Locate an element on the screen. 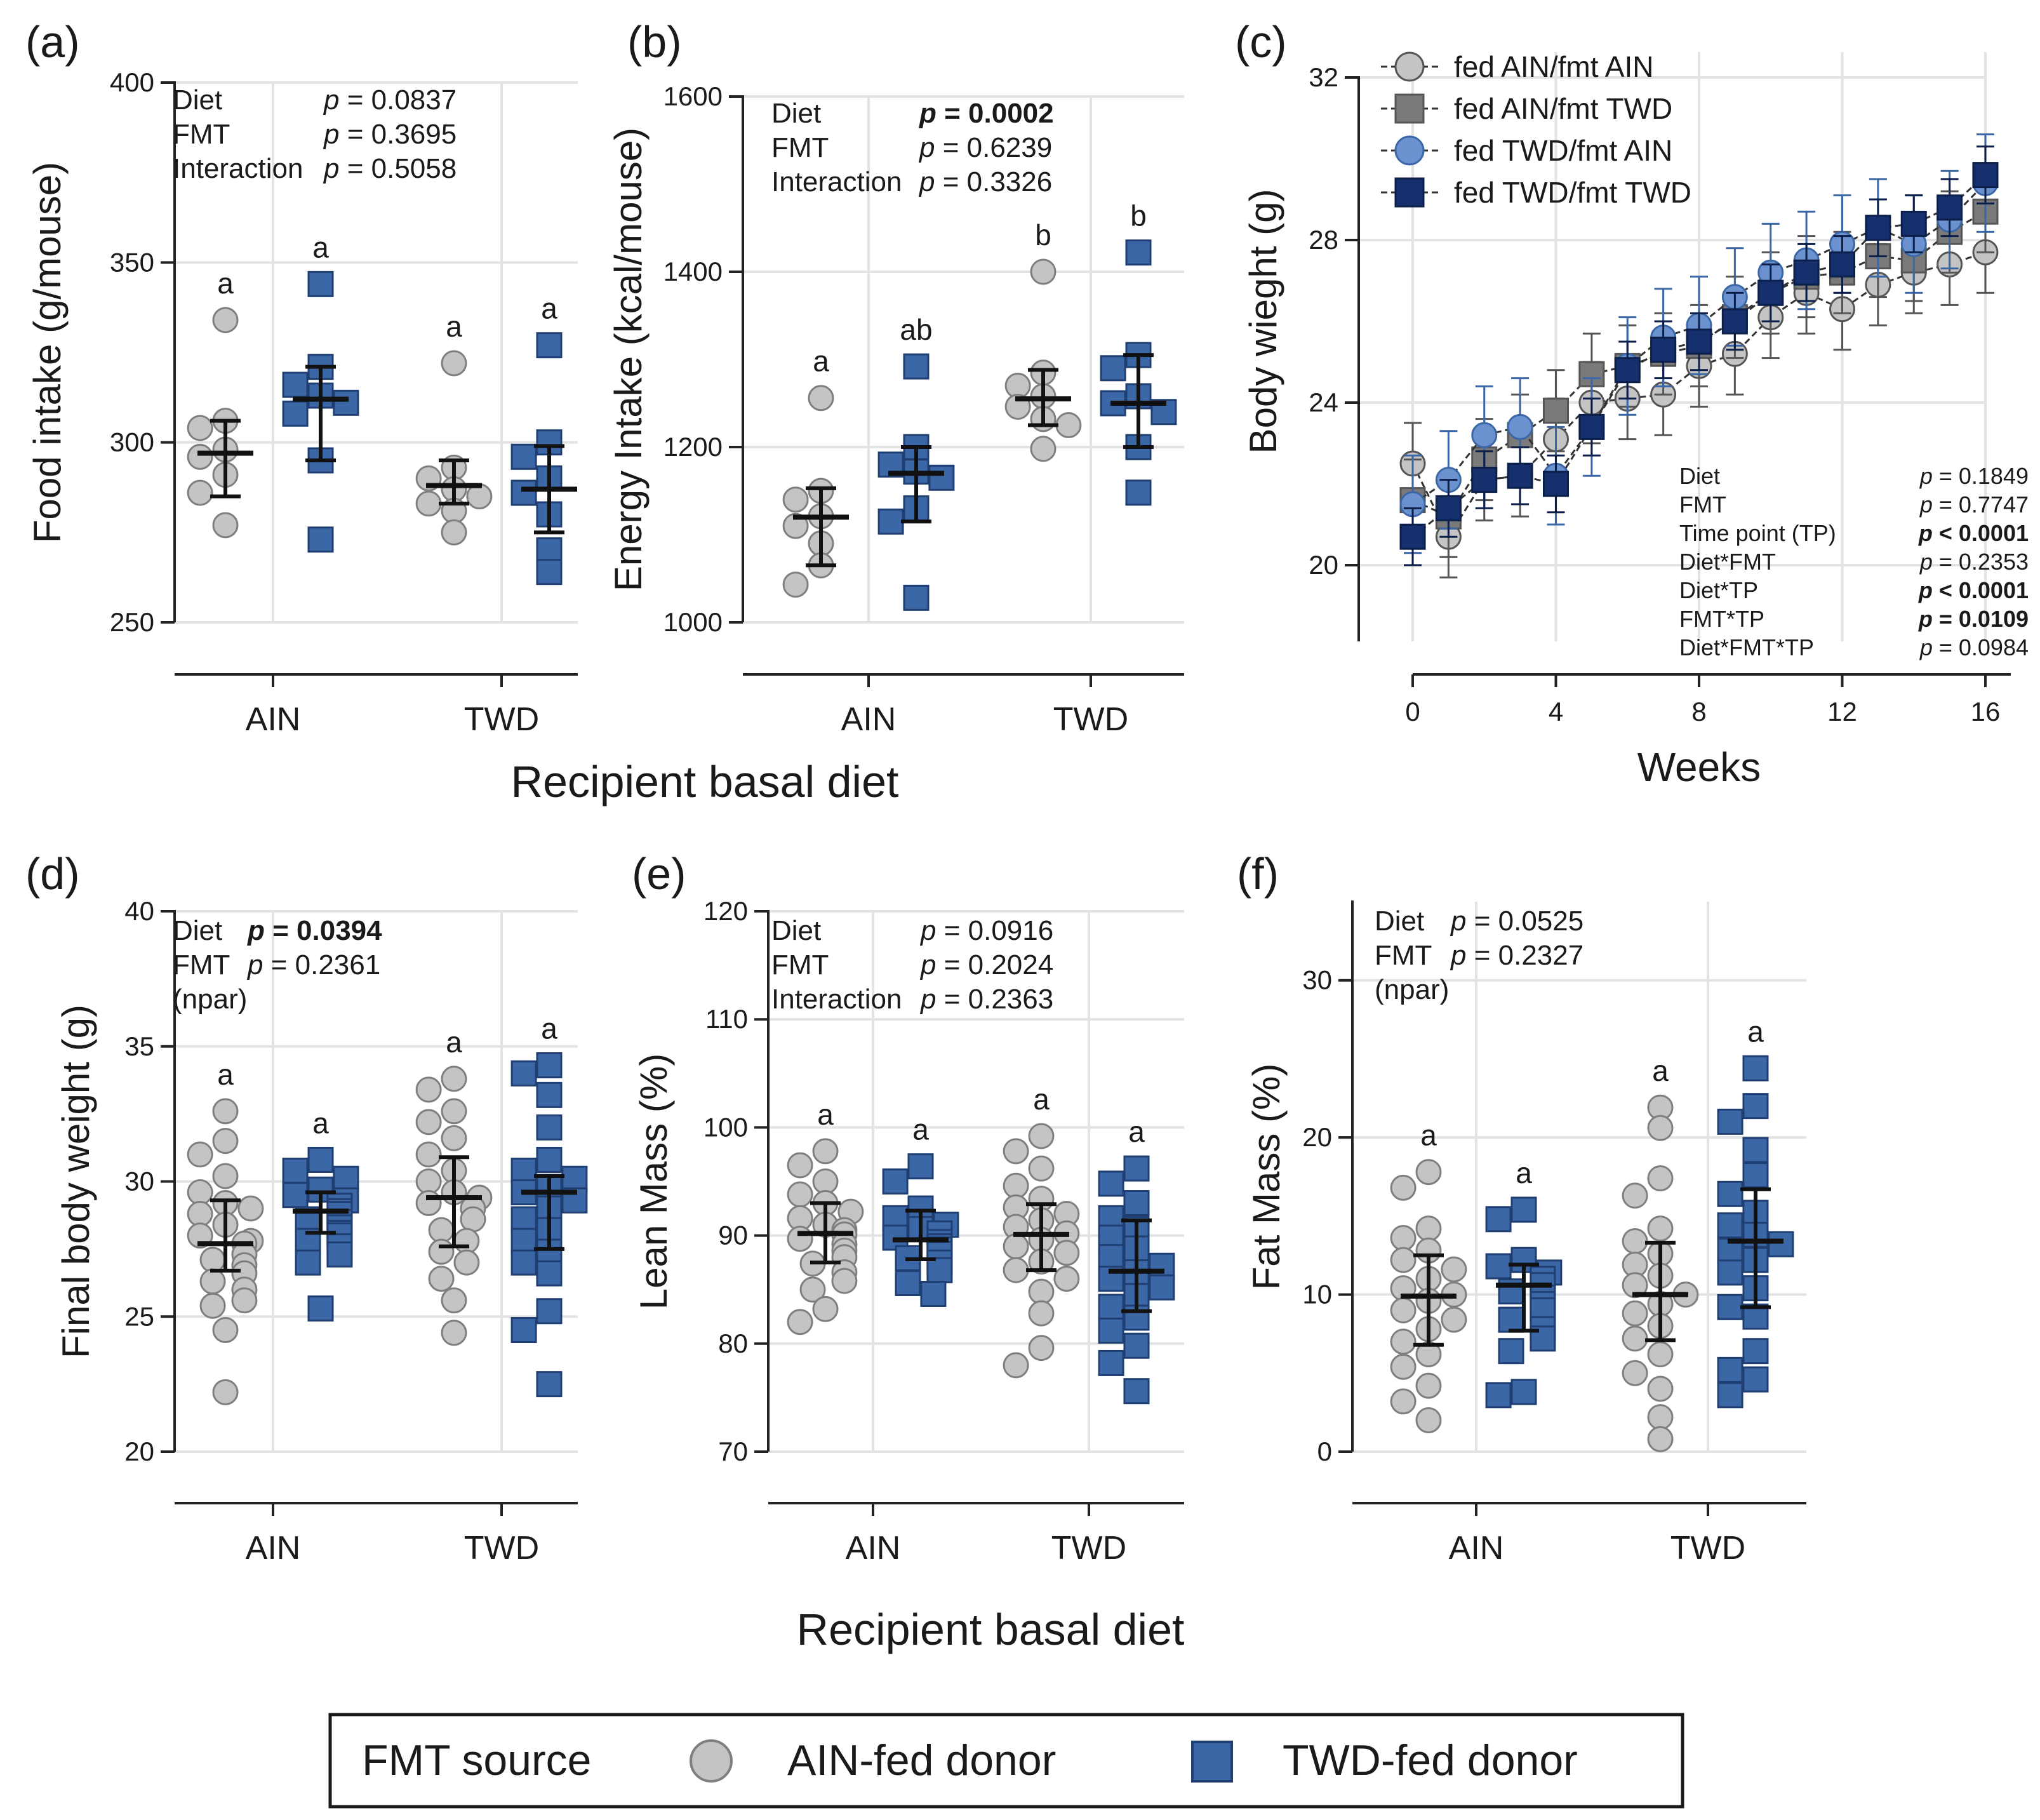 The height and width of the screenshot is (1820, 2040). y-tick-label: 25 is located at coordinates (139, 1316).